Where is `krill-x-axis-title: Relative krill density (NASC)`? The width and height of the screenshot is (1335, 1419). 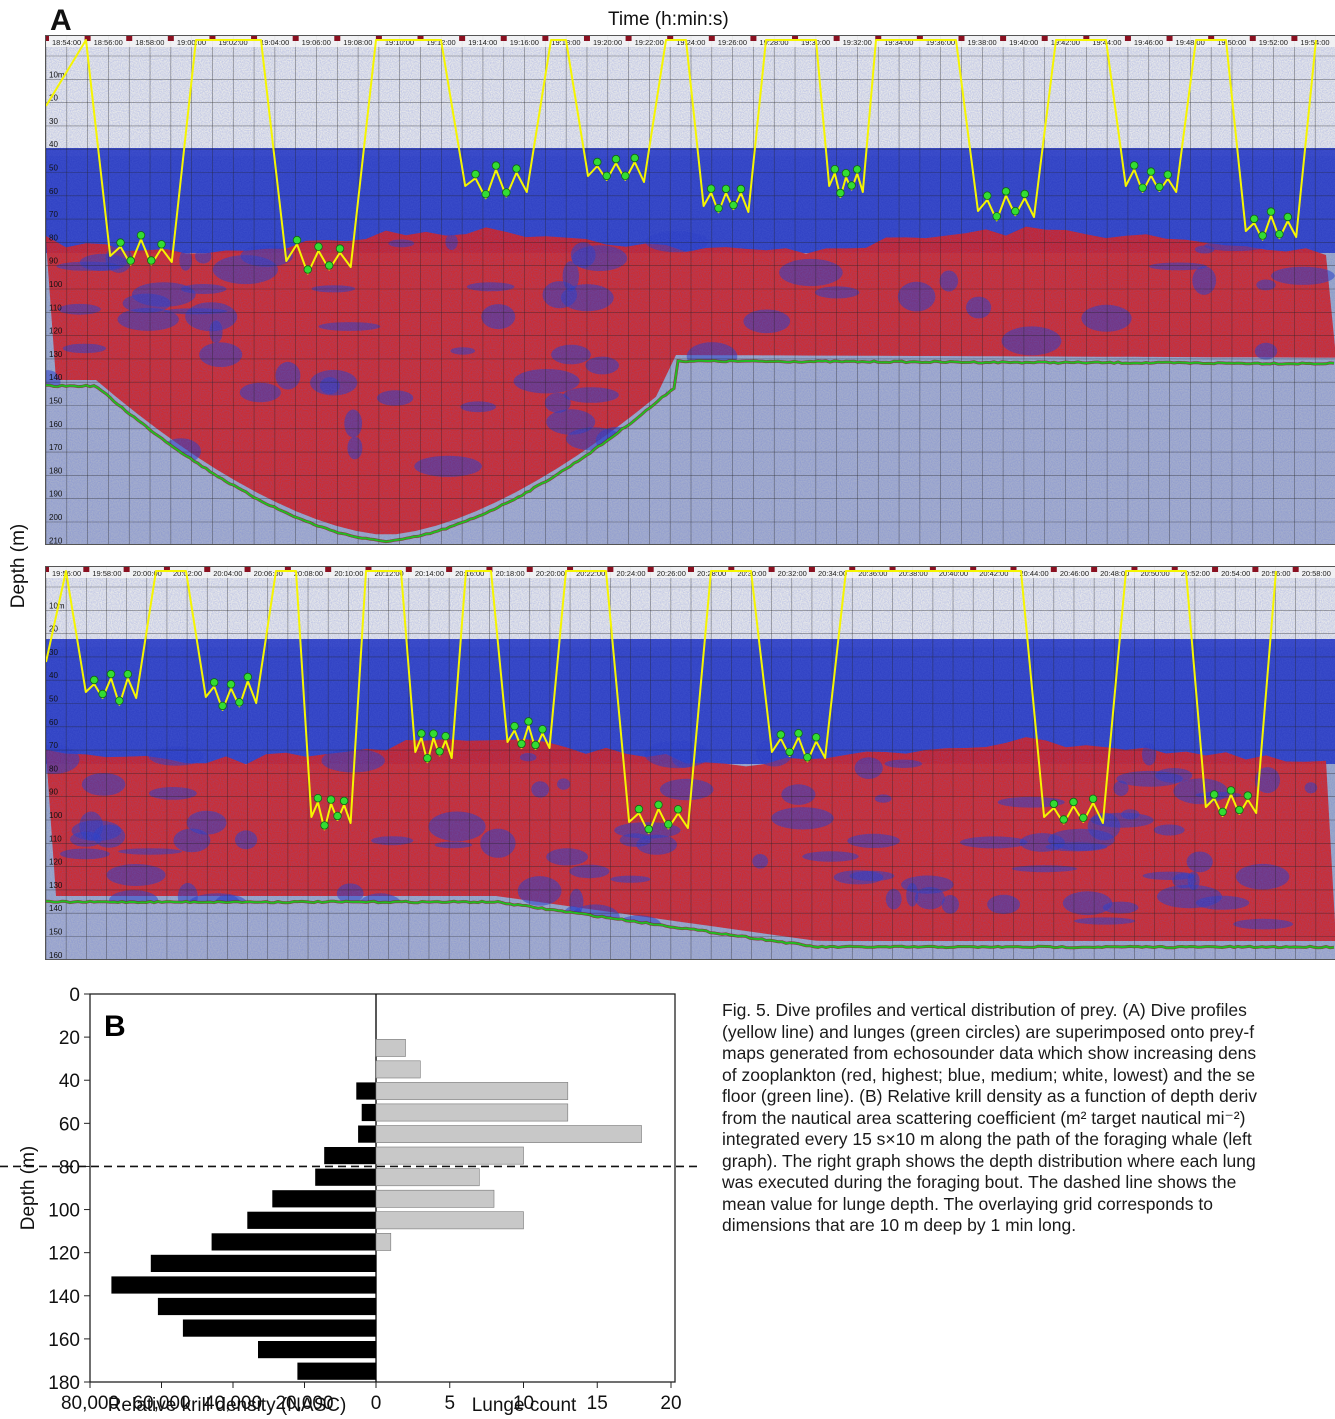
krill-x-axis-title: Relative krill density (NASC) is located at coordinates (227, 1405).